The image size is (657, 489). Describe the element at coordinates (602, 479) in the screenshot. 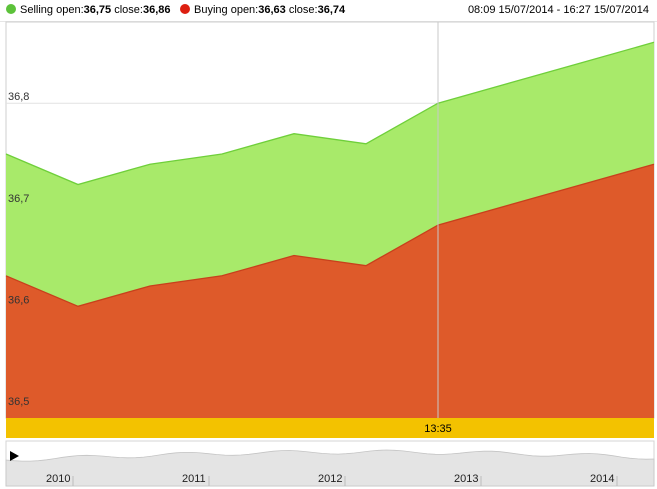

I see `navigator-year-label: 2014` at that location.